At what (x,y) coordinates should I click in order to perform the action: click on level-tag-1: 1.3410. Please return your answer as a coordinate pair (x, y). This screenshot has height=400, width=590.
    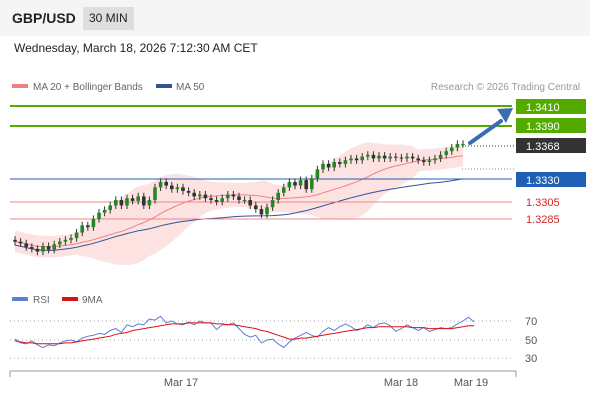
    Looking at the image, I should click on (543, 108).